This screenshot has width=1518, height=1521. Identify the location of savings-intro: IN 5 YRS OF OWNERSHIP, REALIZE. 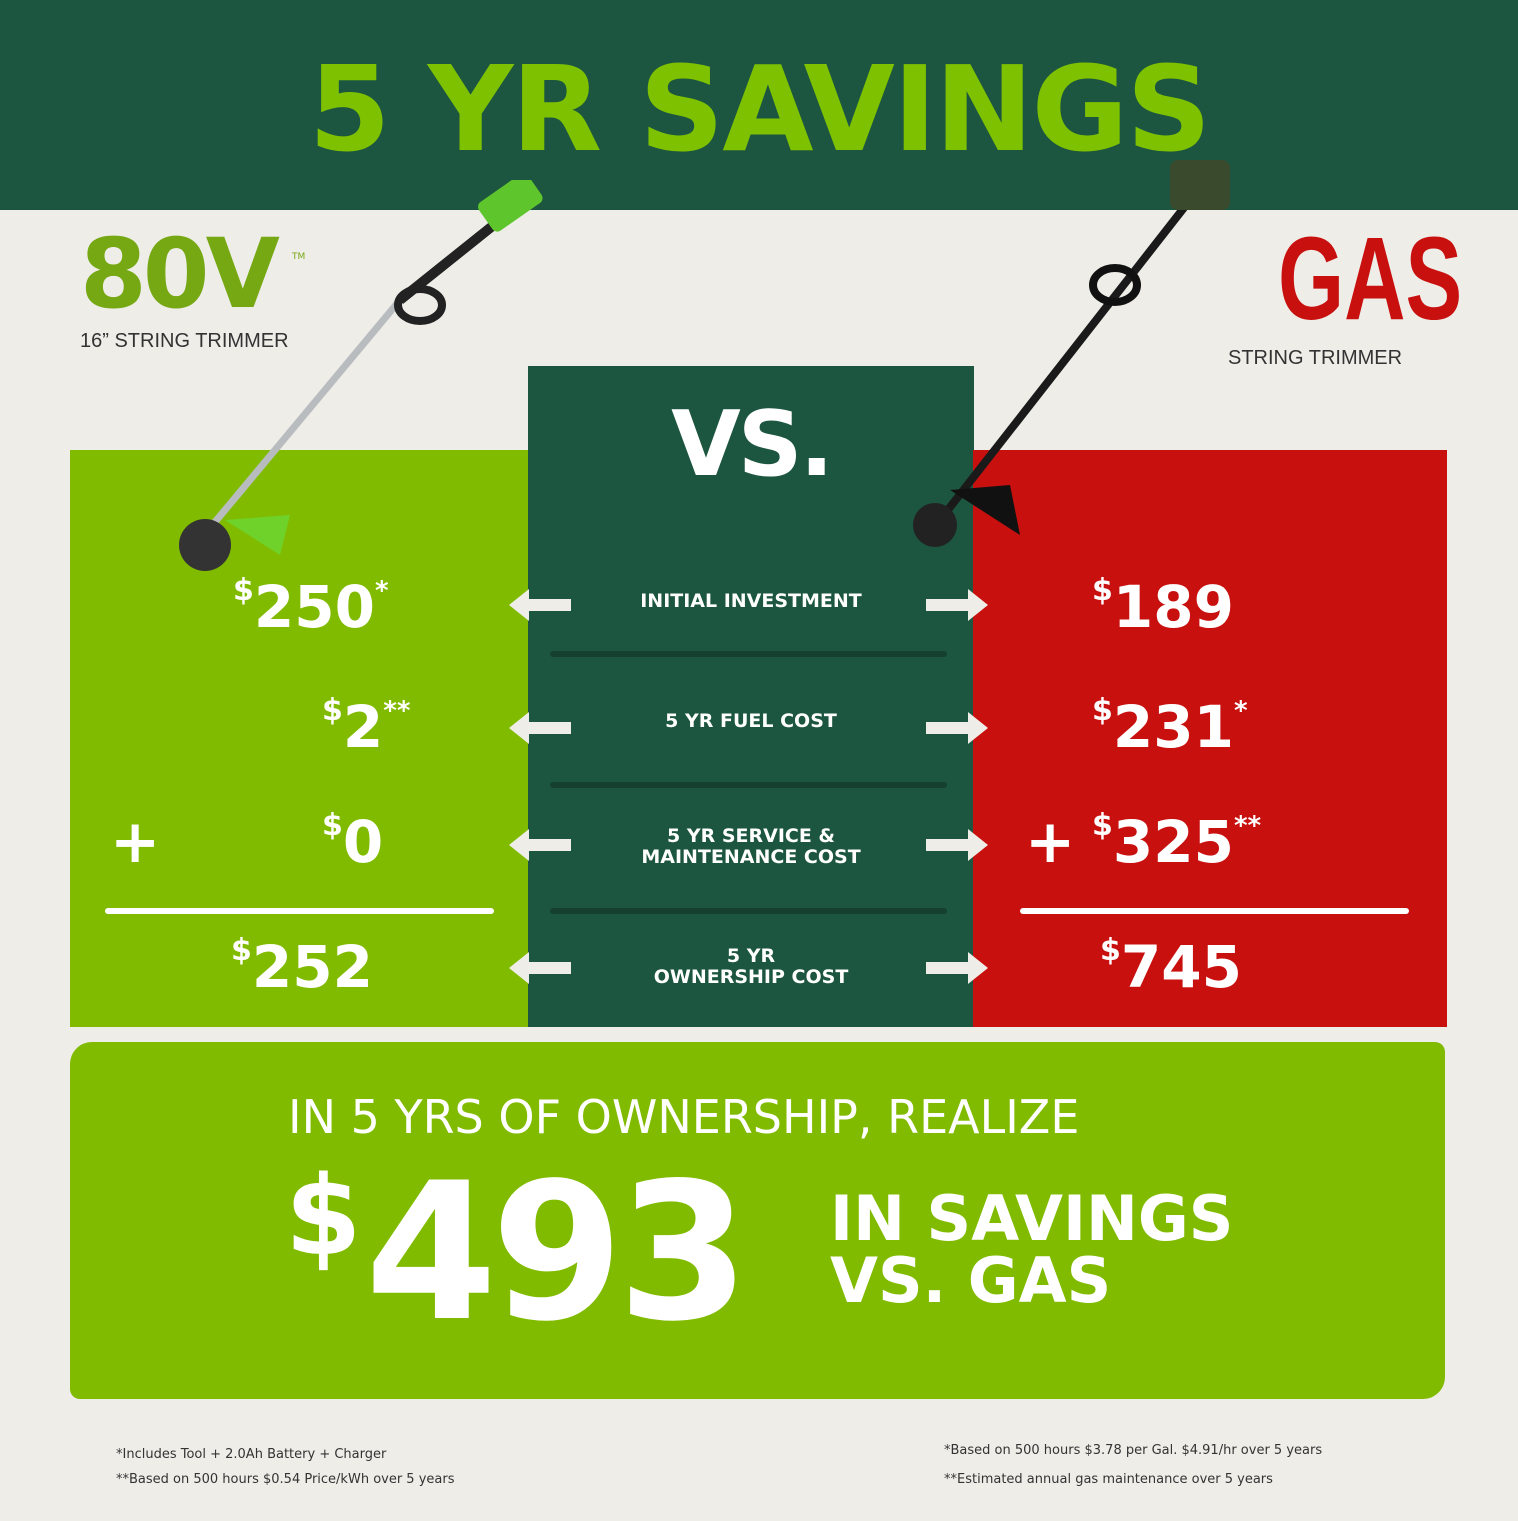
(684, 1117).